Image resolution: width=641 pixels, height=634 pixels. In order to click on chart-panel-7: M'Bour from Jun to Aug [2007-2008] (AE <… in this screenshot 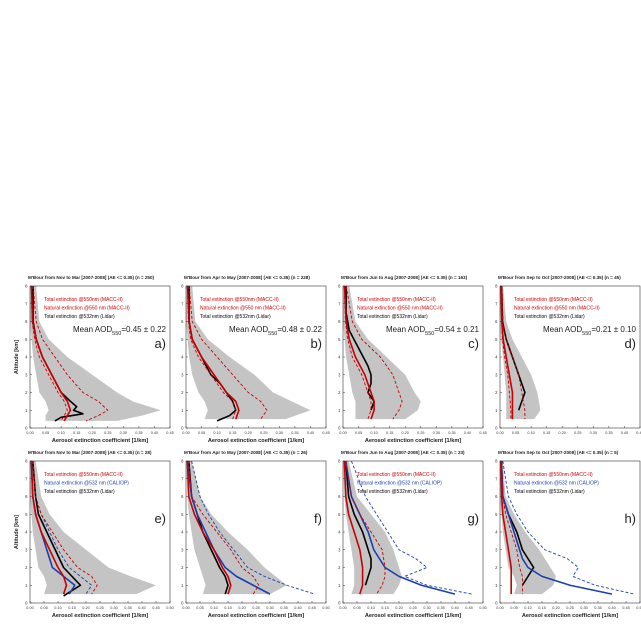, I will do `click(412, 534)`.